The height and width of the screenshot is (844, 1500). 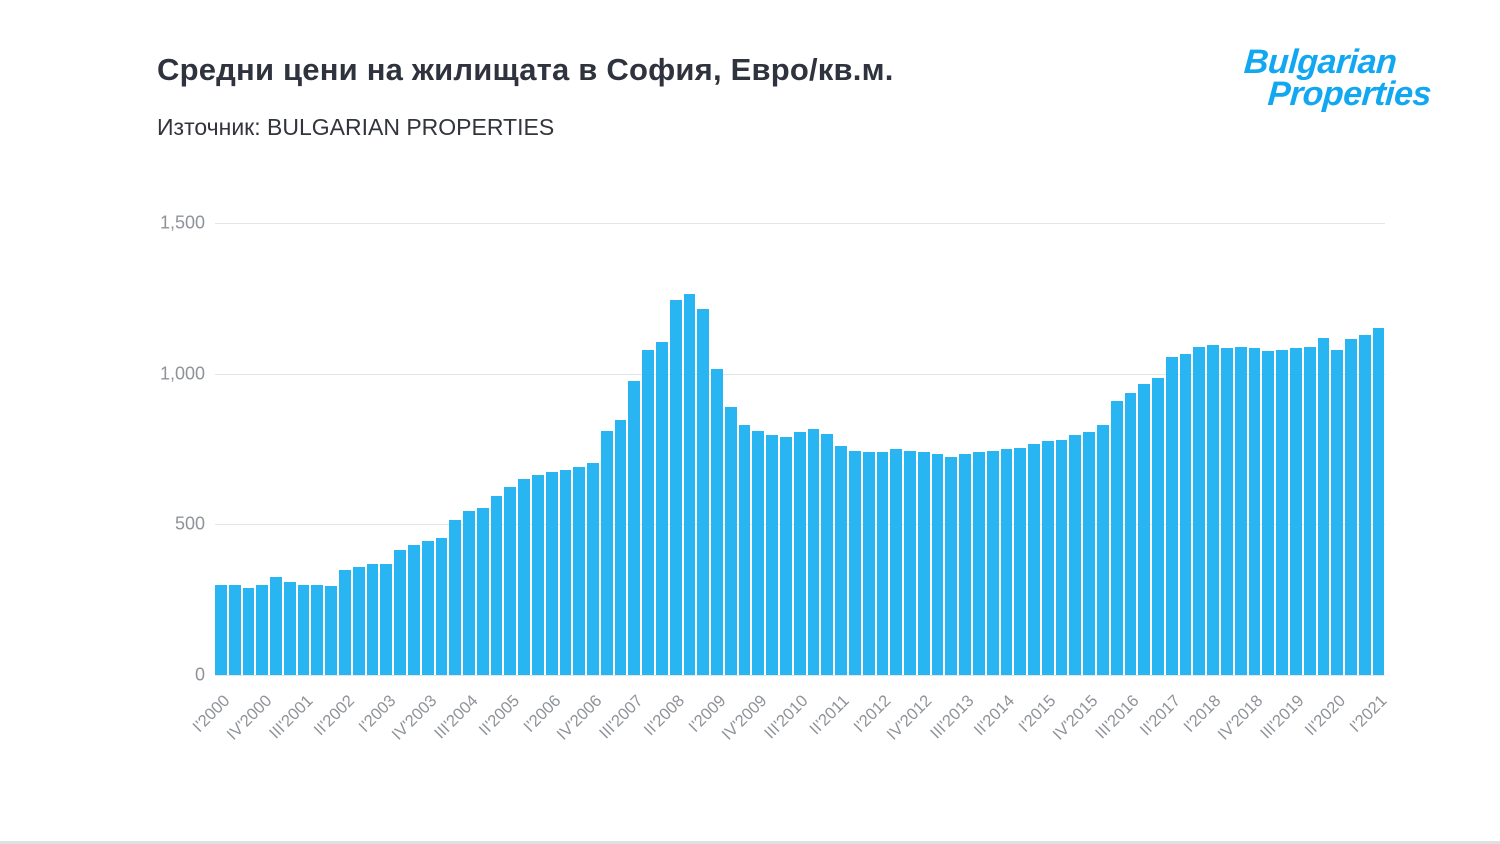 What do you see at coordinates (896, 562) in the screenshot?
I see `bar-II'2012` at bounding box center [896, 562].